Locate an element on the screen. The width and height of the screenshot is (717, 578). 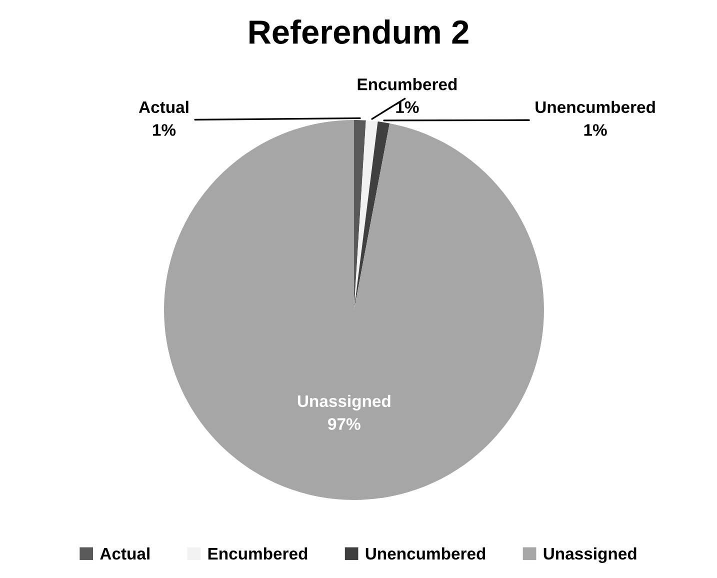
slice-label: Actual is located at coordinates (163, 107).